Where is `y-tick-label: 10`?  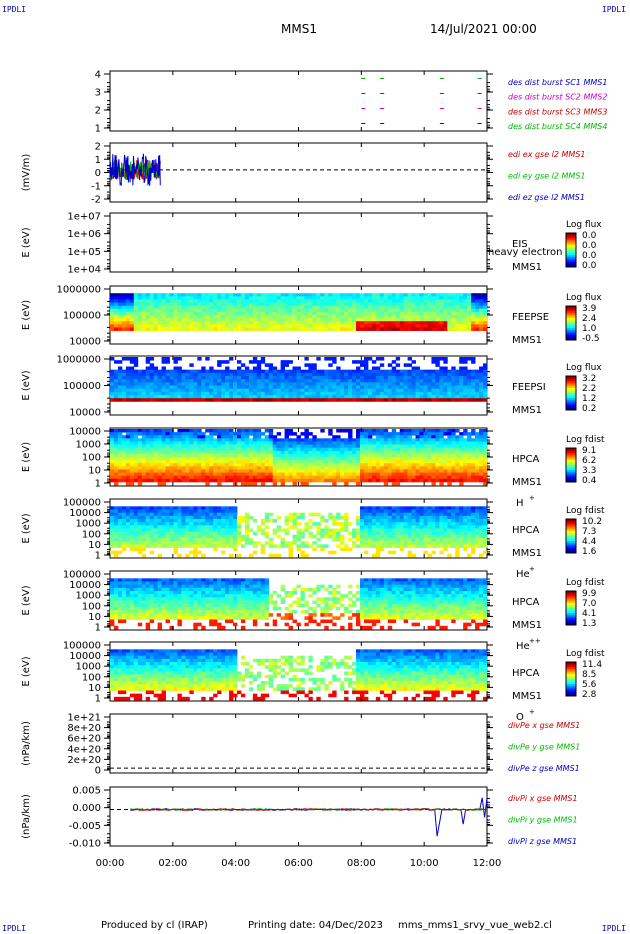
y-tick-label: 10 is located at coordinates (94, 471).